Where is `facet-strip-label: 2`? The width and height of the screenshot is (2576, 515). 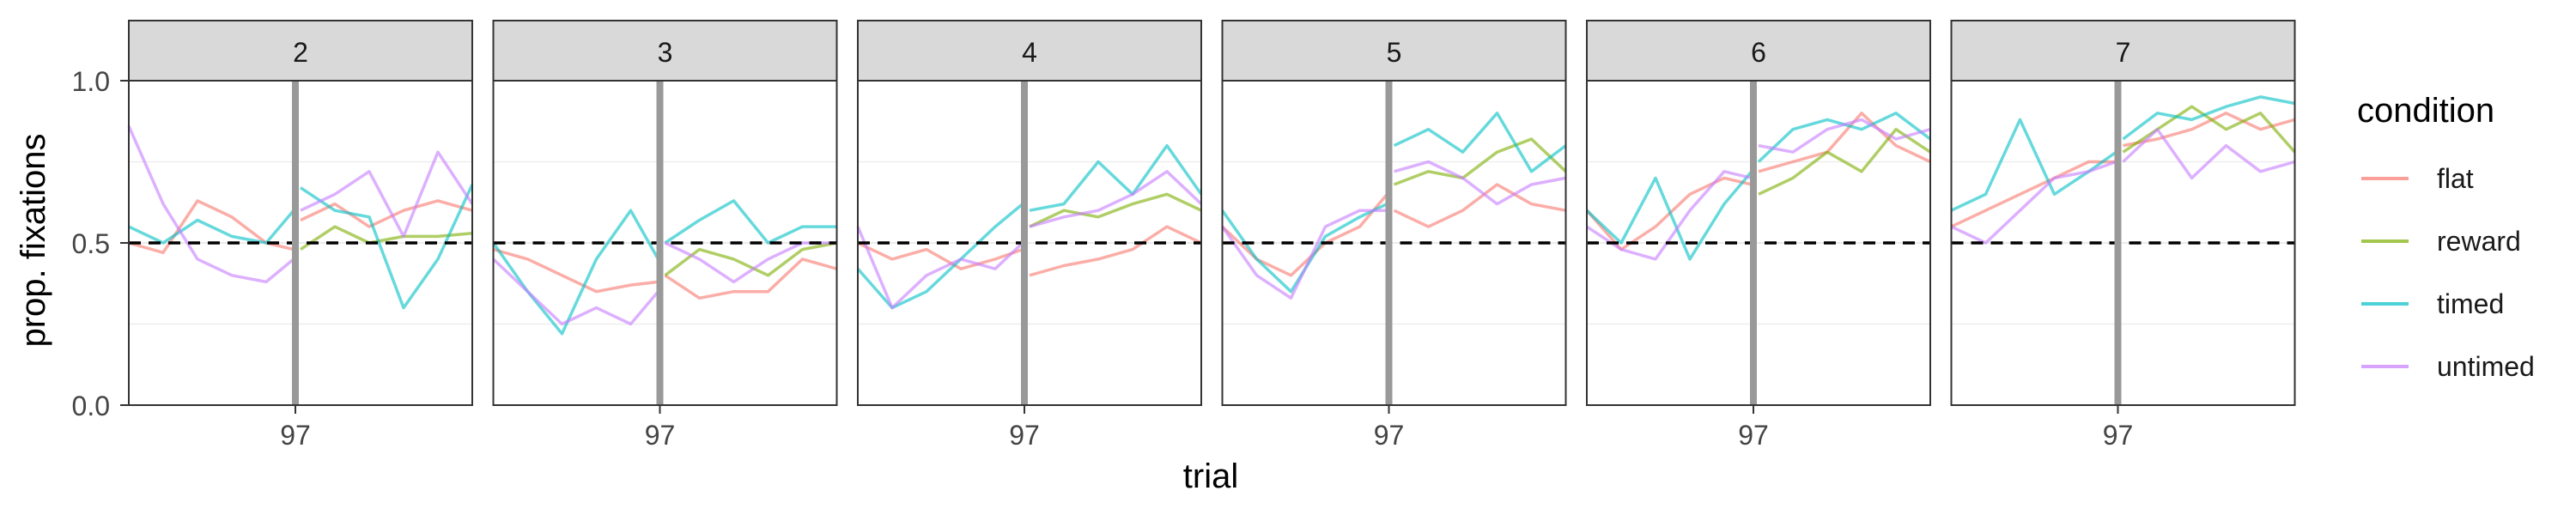
facet-strip-label: 2 is located at coordinates (301, 52).